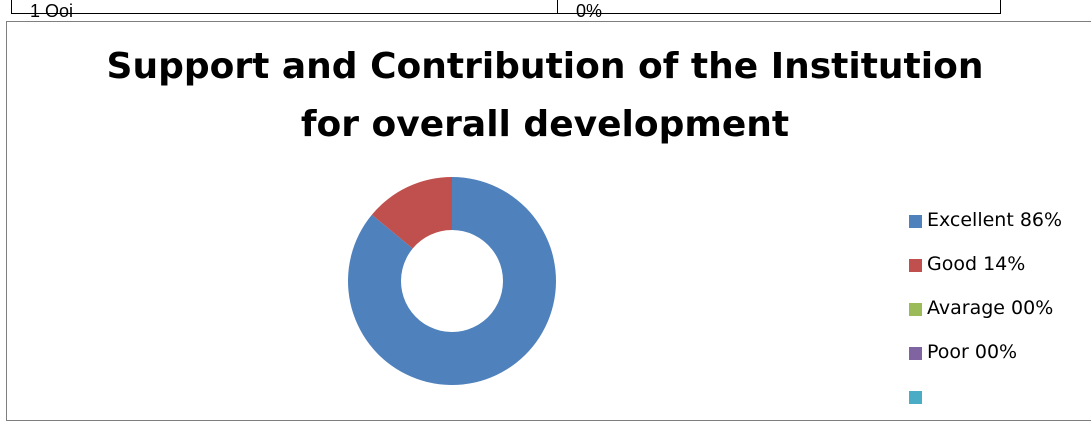 This screenshot has height=428, width=1091. I want to click on legend-item-poor: Poor 00%, so click(985, 362).